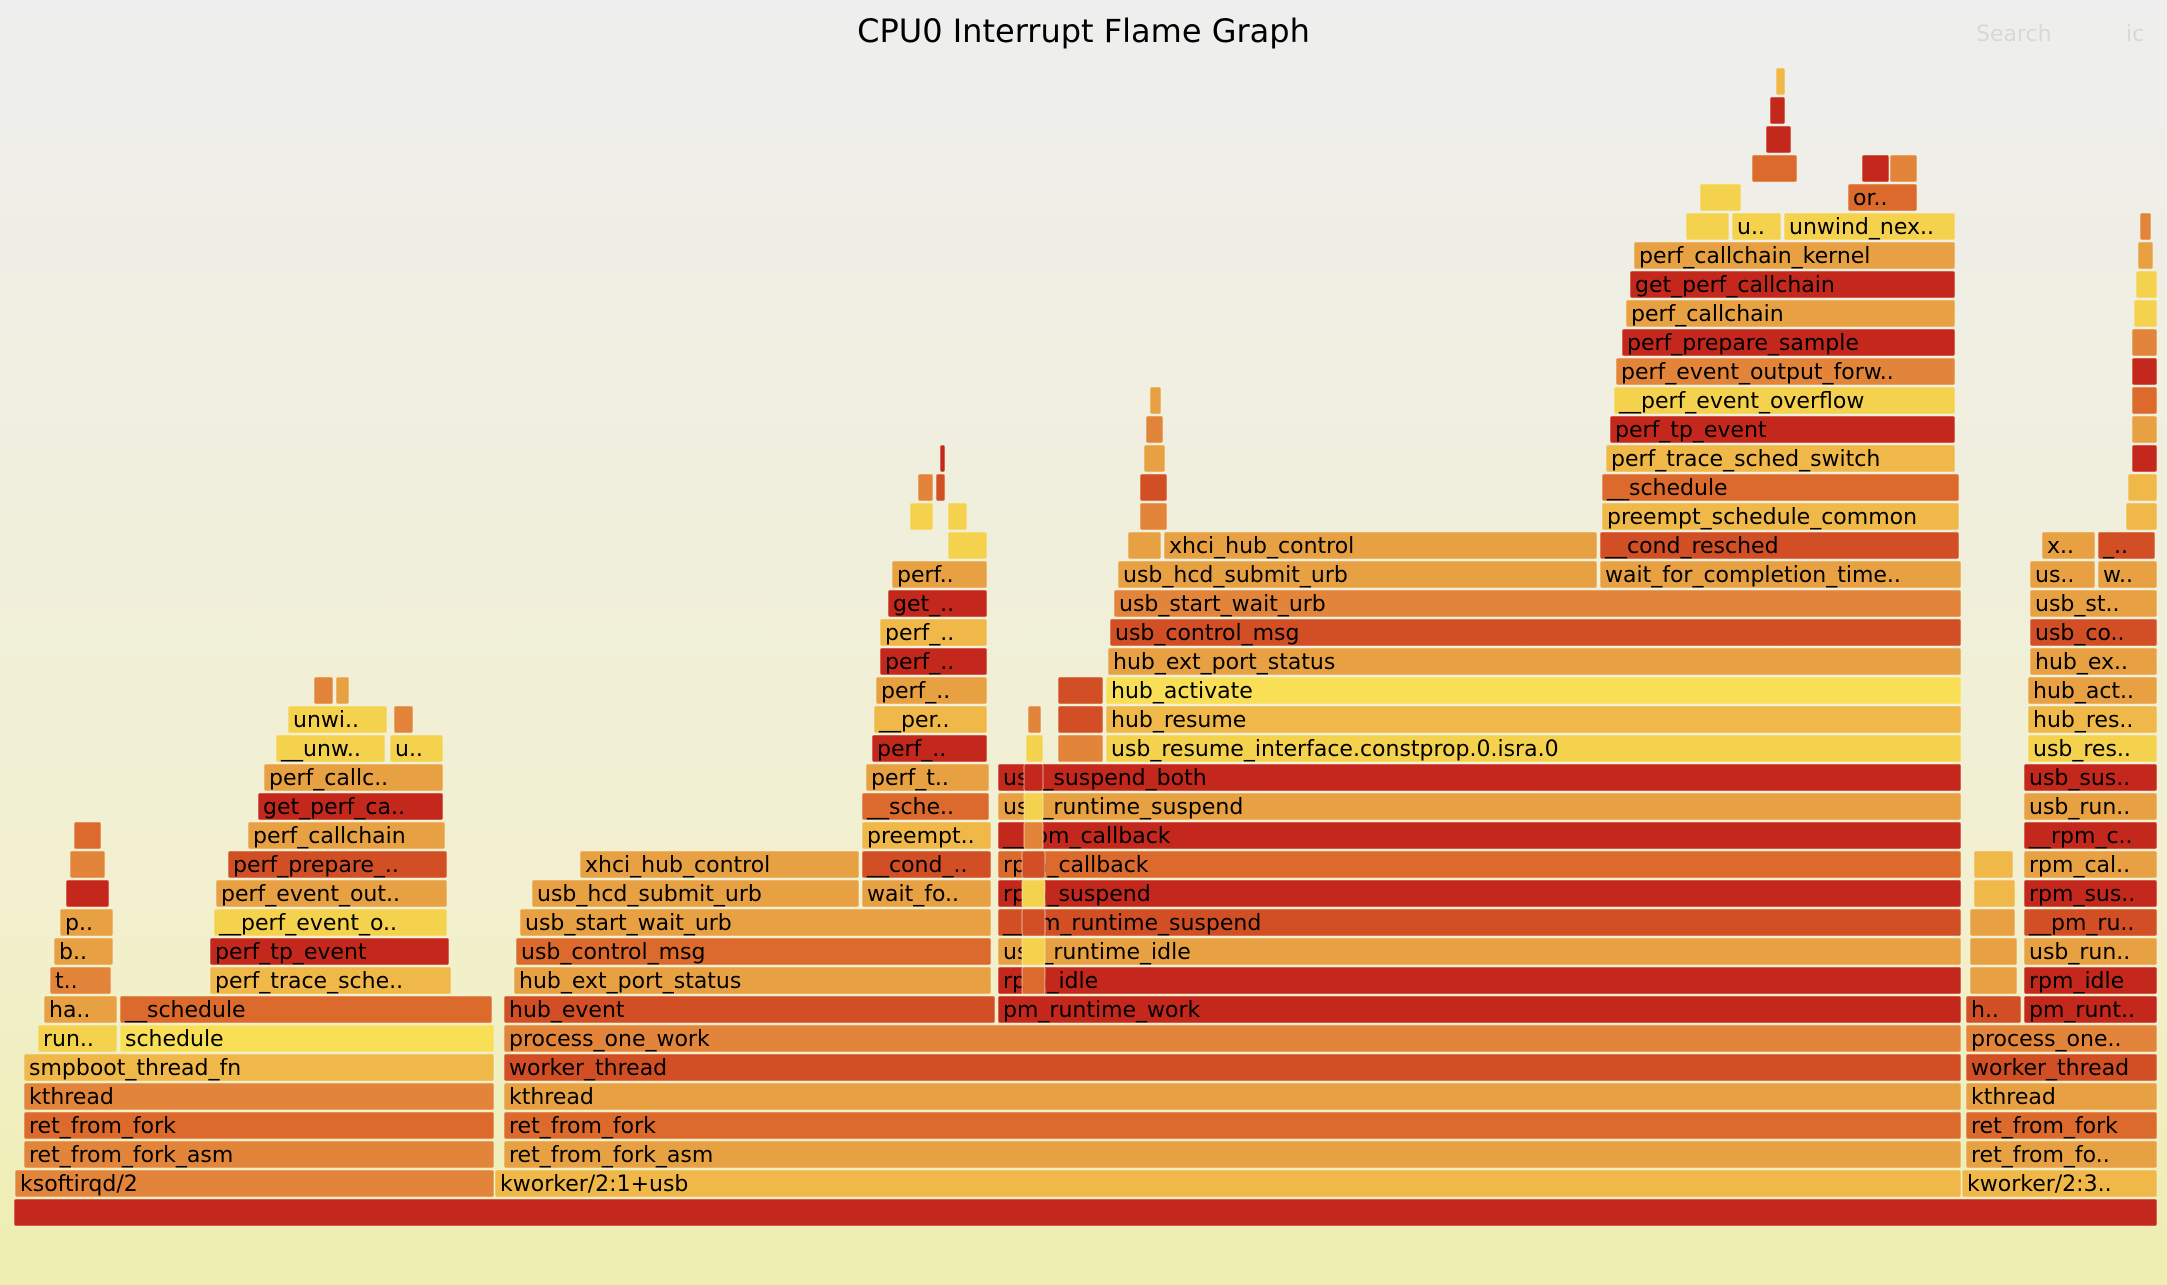  Describe the element at coordinates (2144, 458) in the screenshot. I see `flame-frame: perf_prepare_sample` at that location.